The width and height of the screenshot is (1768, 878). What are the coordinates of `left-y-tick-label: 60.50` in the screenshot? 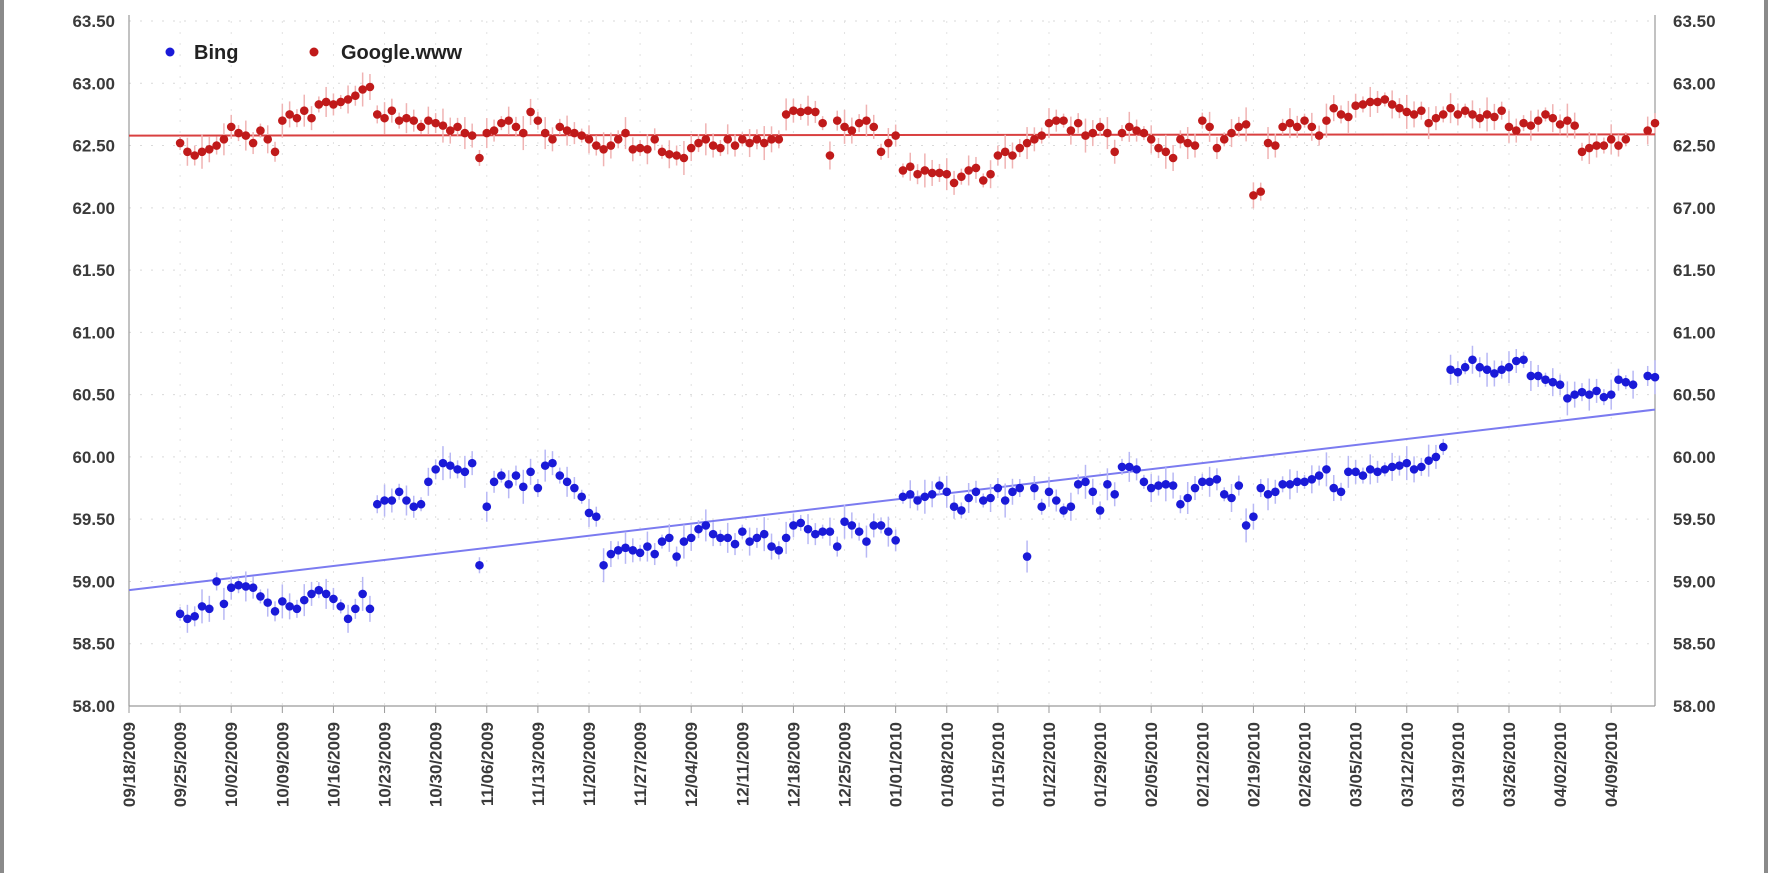 It's located at (93, 395).